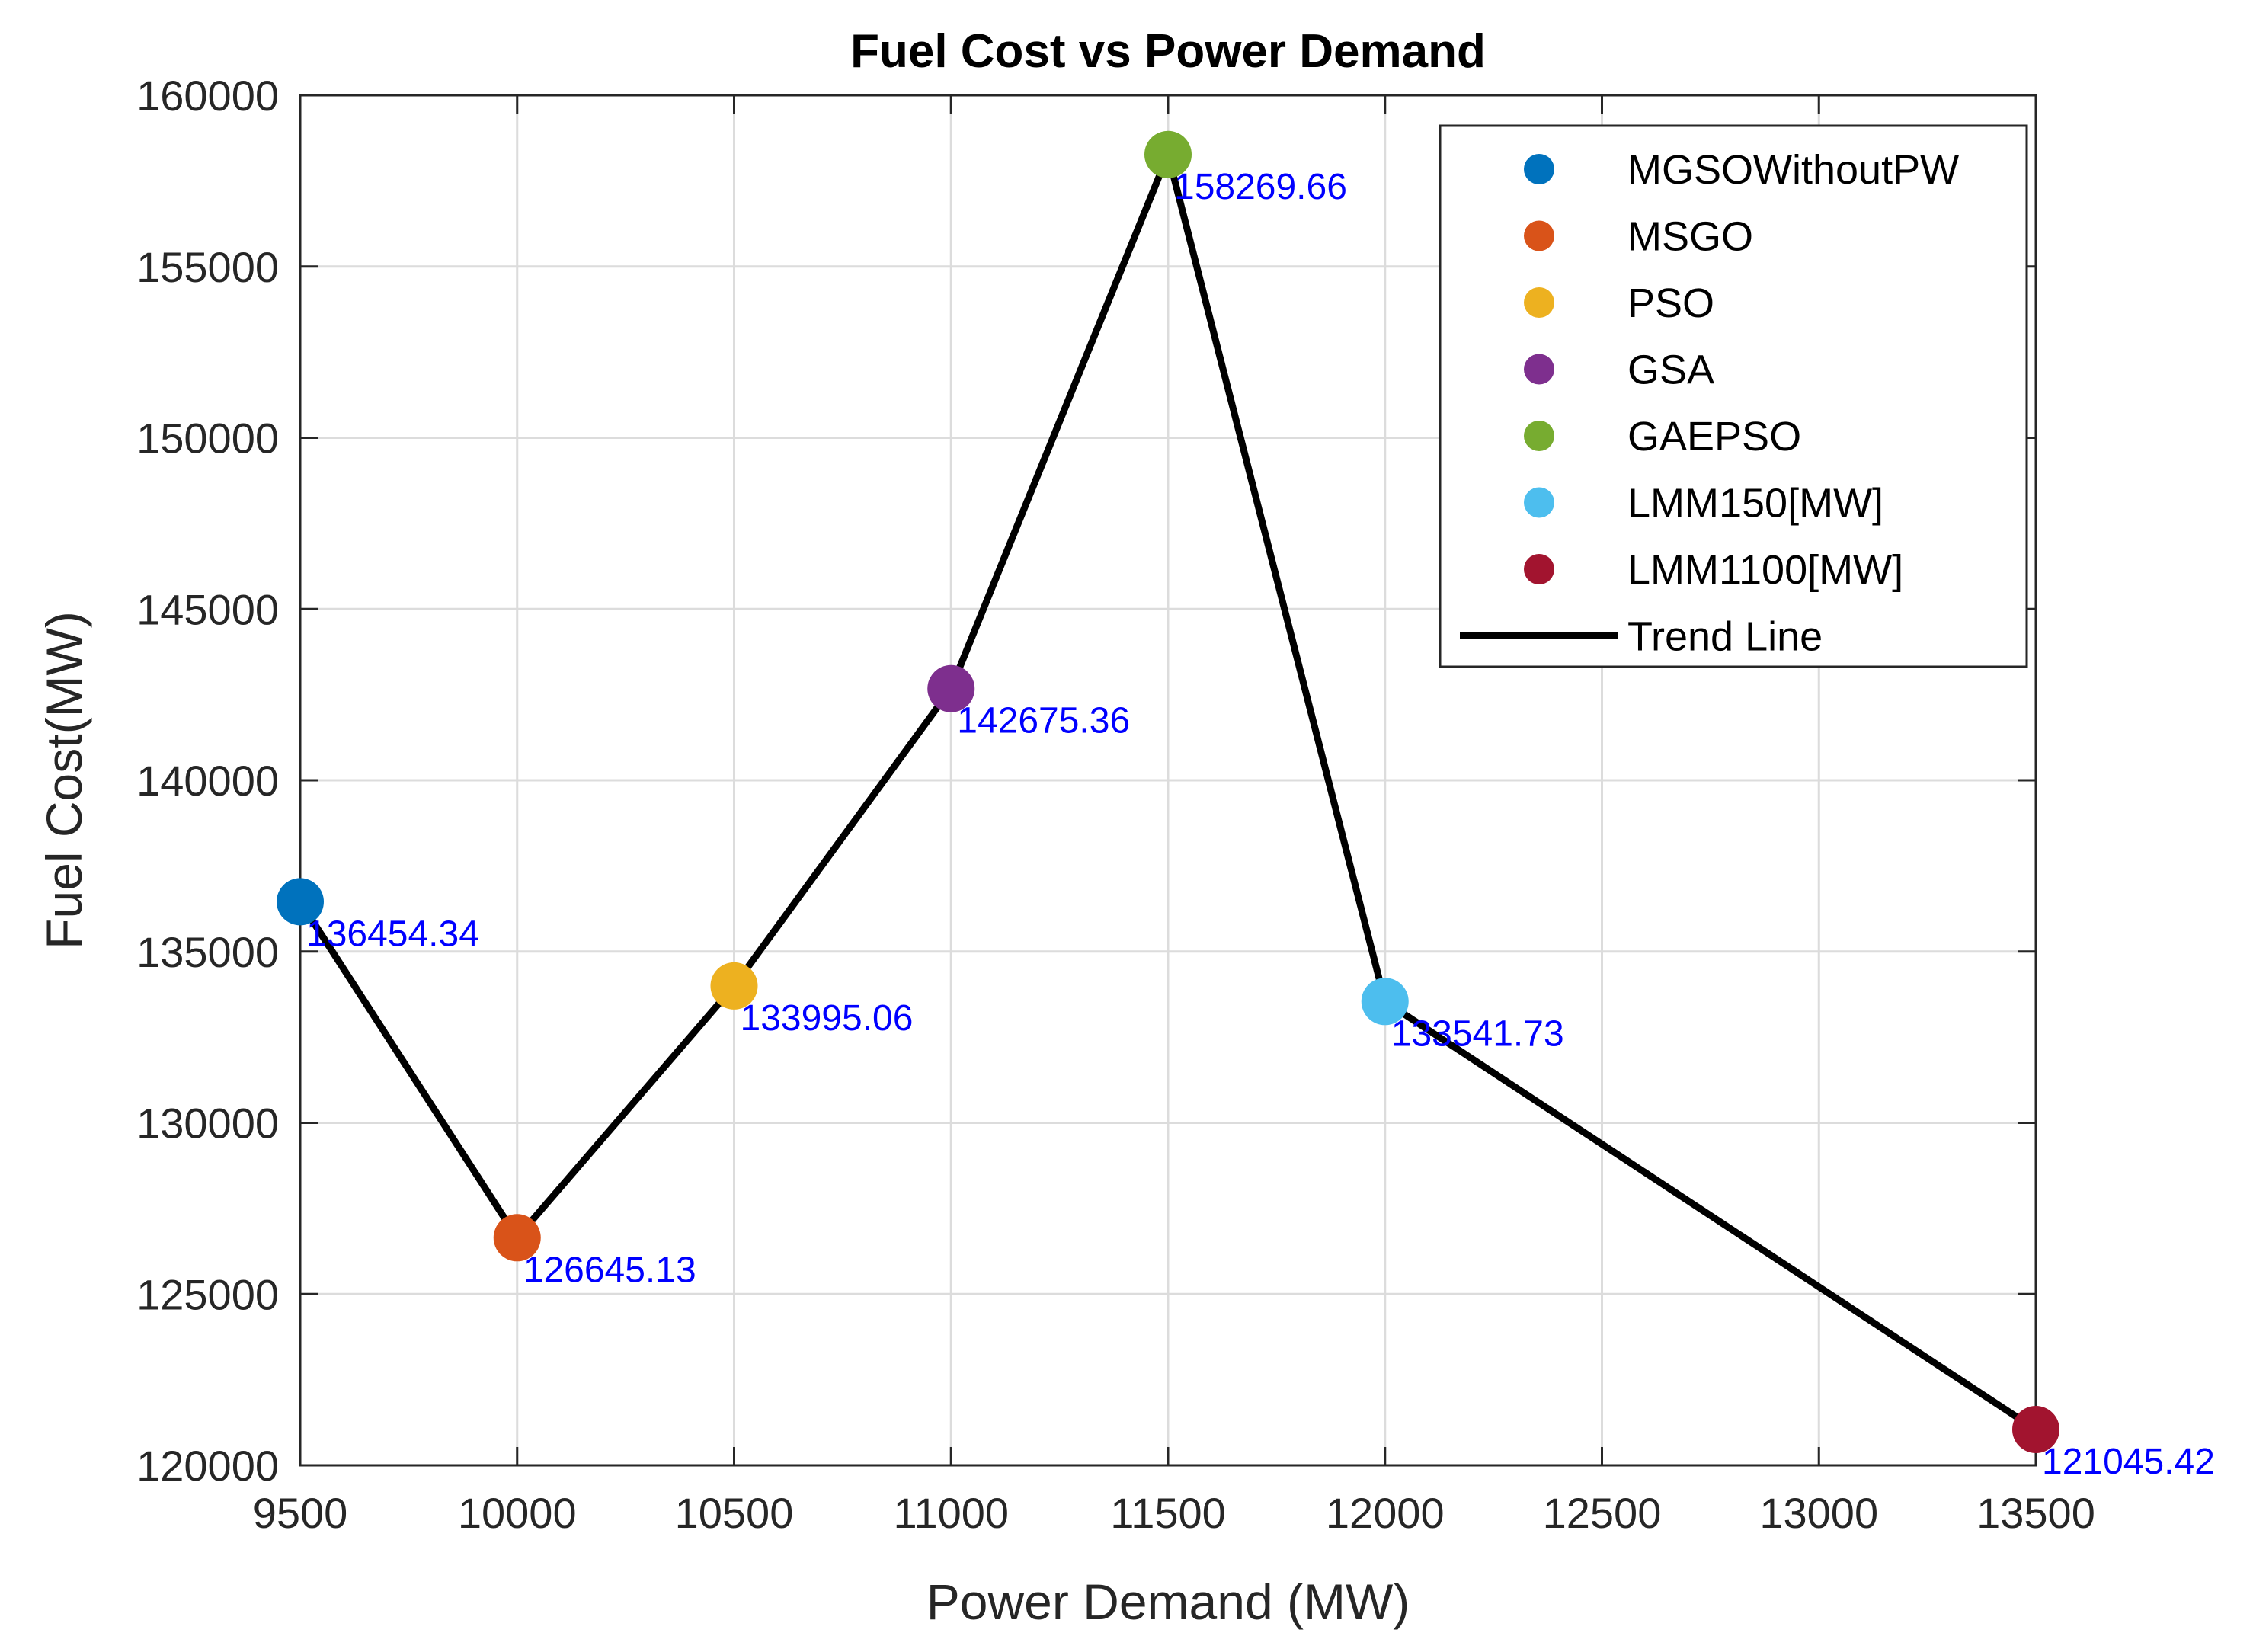 The width and height of the screenshot is (2253, 1652). I want to click on x-tick-label: 12000, so click(1385, 1513).